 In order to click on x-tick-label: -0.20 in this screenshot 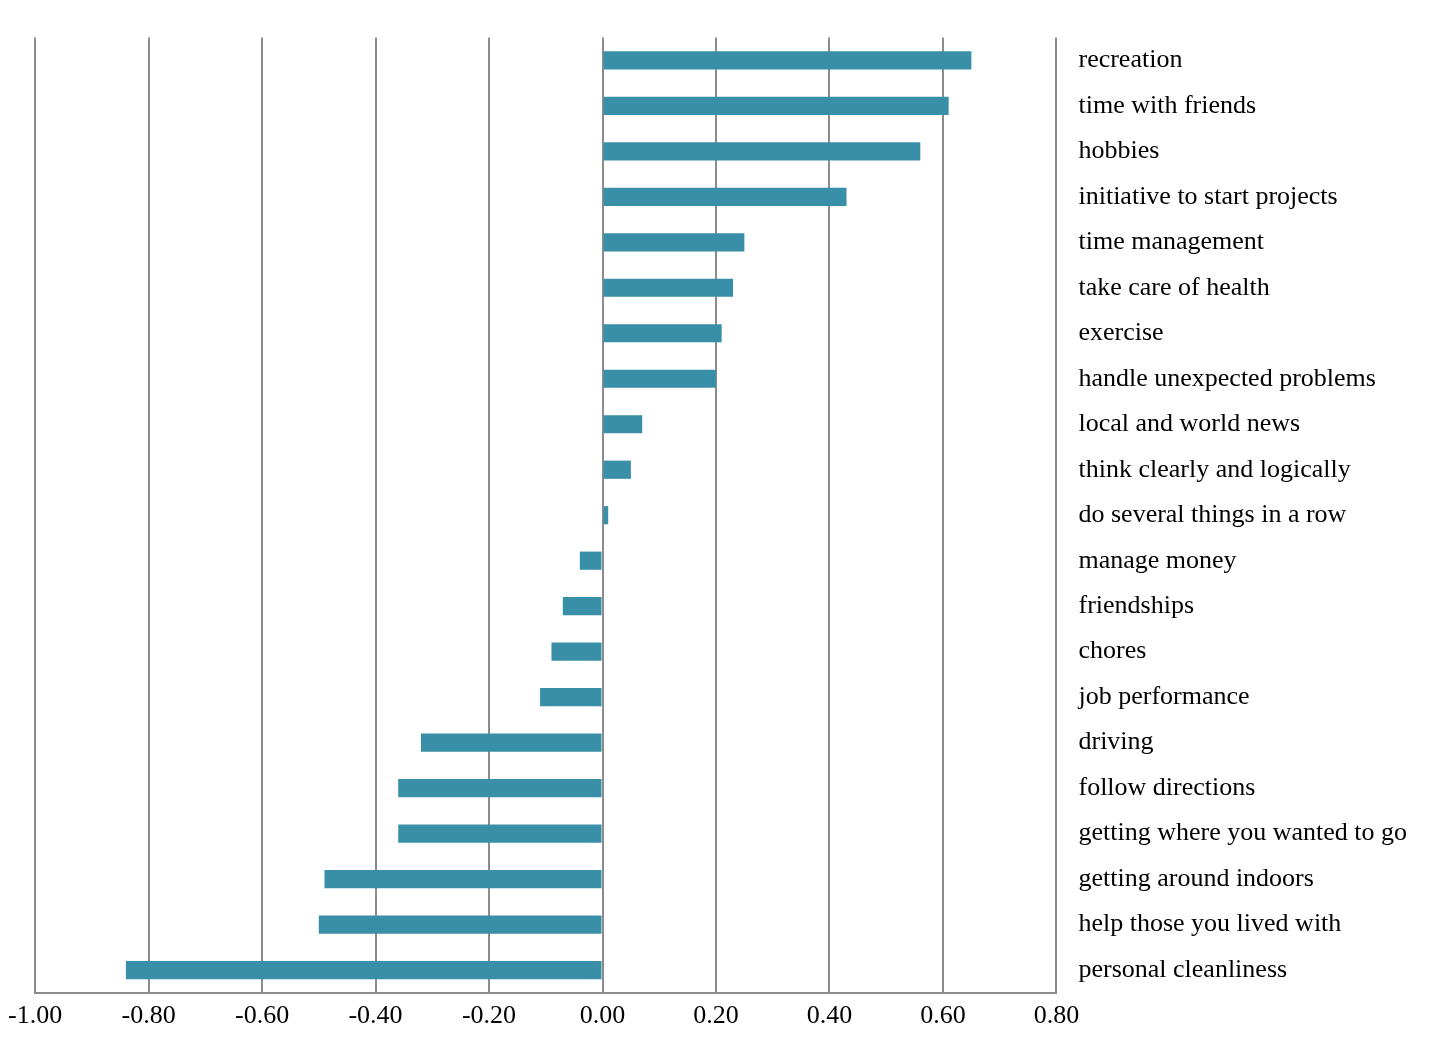, I will do `click(489, 1015)`.